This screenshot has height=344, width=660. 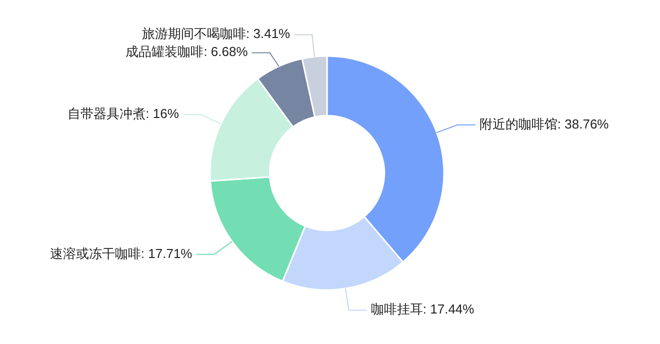 I want to click on slice-label: 附近的咖啡馆: 38.76%, so click(x=544, y=124).